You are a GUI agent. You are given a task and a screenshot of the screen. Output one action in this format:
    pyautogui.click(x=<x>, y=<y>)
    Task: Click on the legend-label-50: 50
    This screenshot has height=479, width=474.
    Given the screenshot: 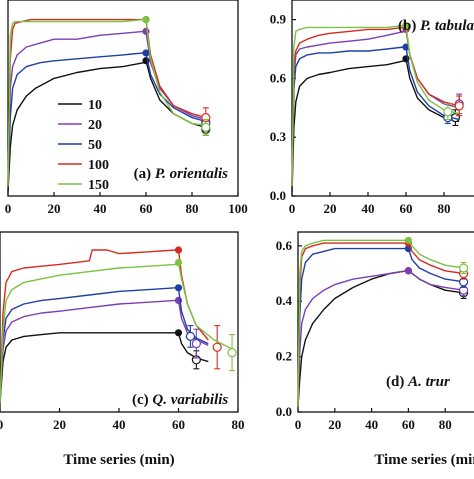 What is the action you would take?
    pyautogui.click(x=95, y=145)
    